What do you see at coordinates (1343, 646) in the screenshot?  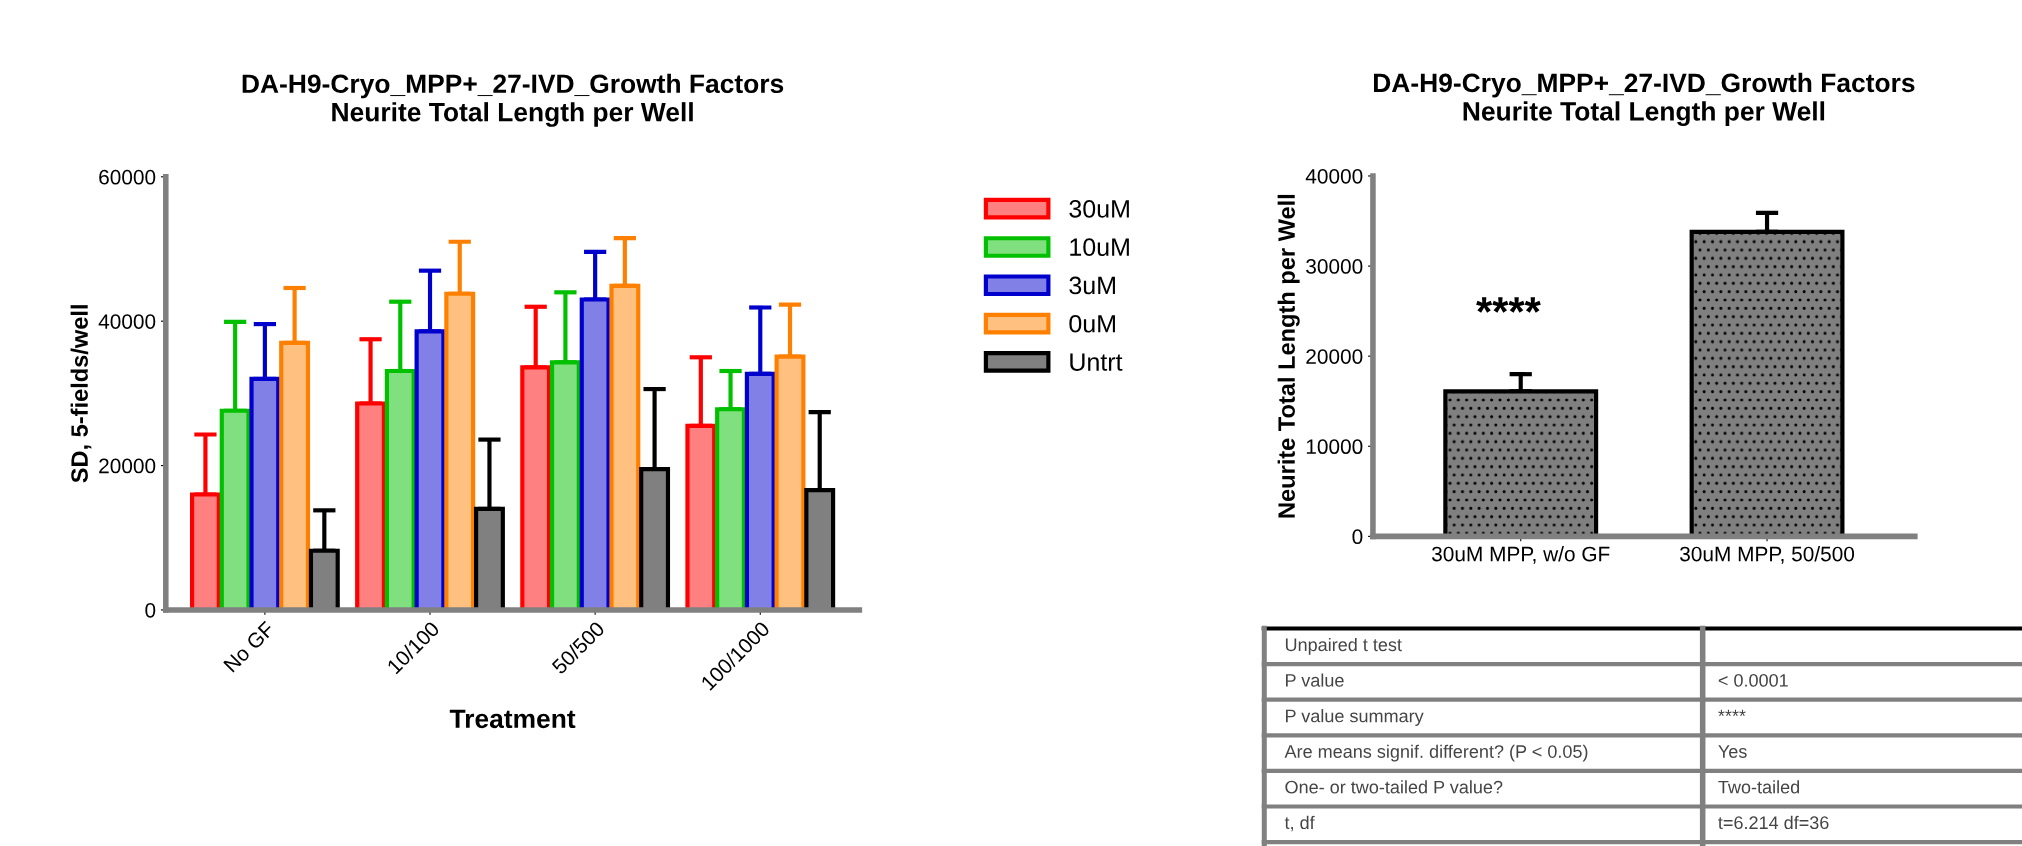 I see `text: Unpaired t test` at bounding box center [1343, 646].